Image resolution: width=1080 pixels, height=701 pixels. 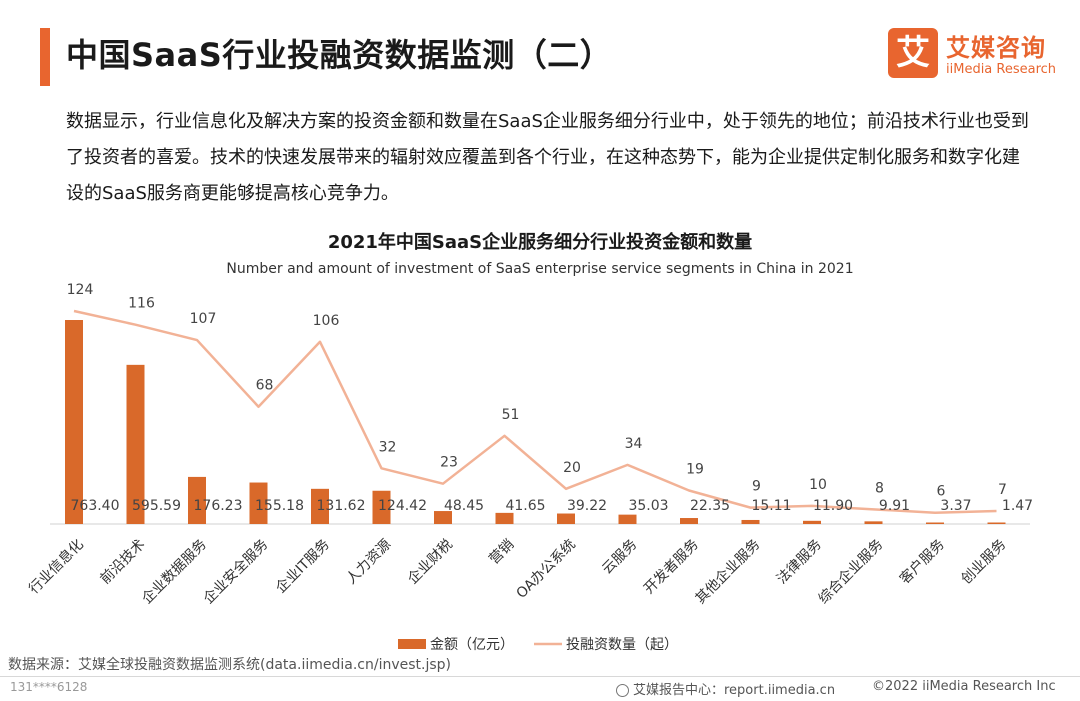 What do you see at coordinates (671, 567) in the screenshot?
I see `category-label: 开发者服务` at bounding box center [671, 567].